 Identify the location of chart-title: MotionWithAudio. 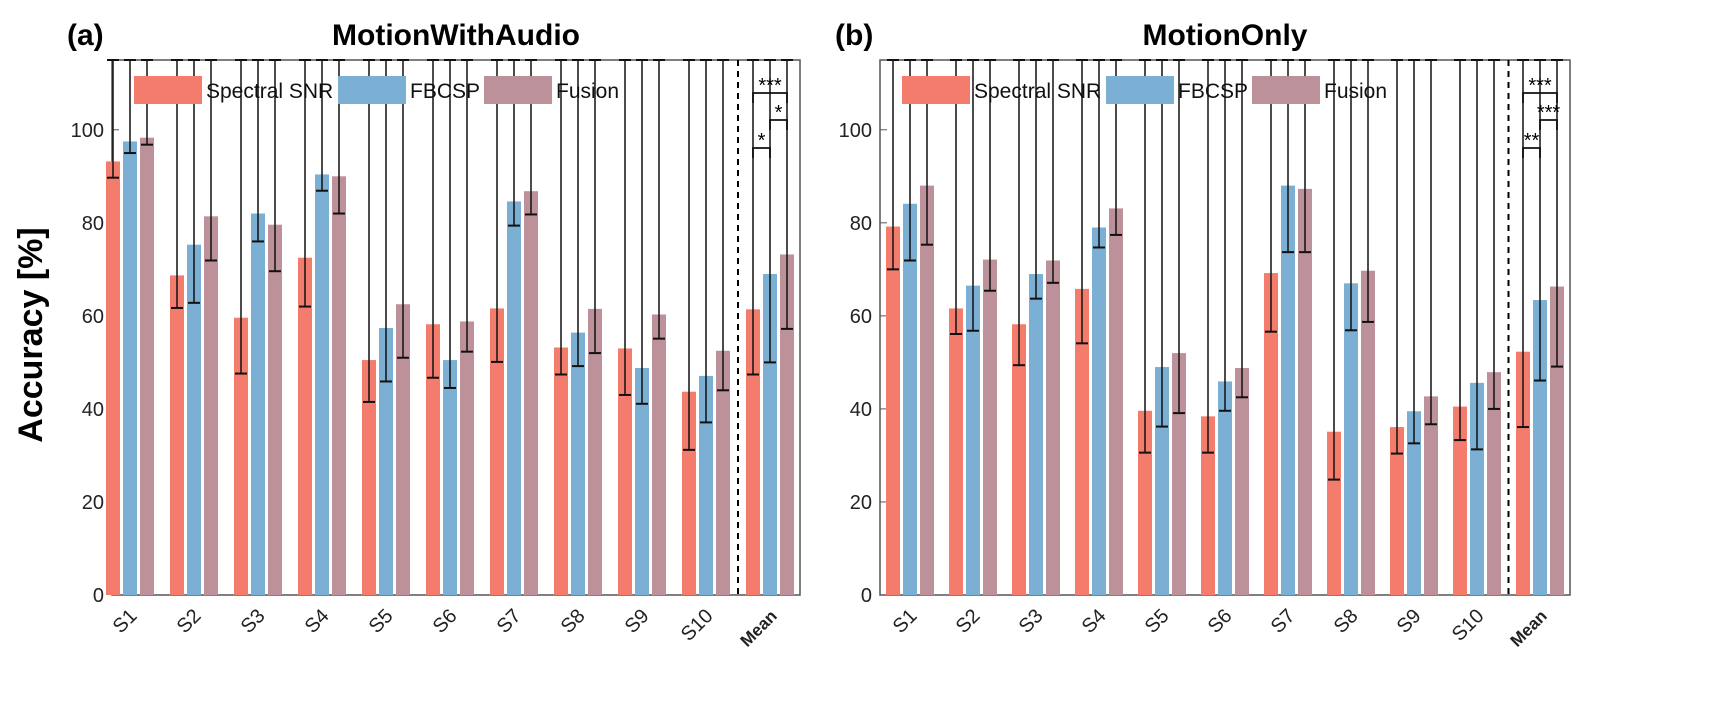
(456, 35).